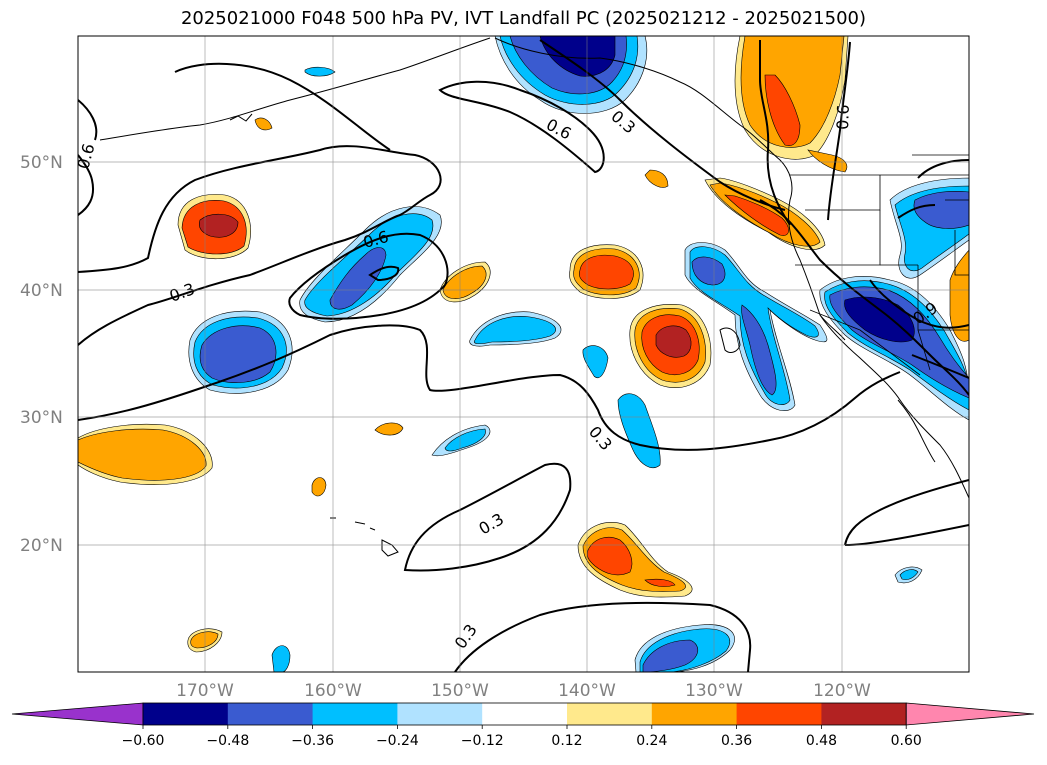  I want to click on lon-label: 140°W, so click(587, 691).